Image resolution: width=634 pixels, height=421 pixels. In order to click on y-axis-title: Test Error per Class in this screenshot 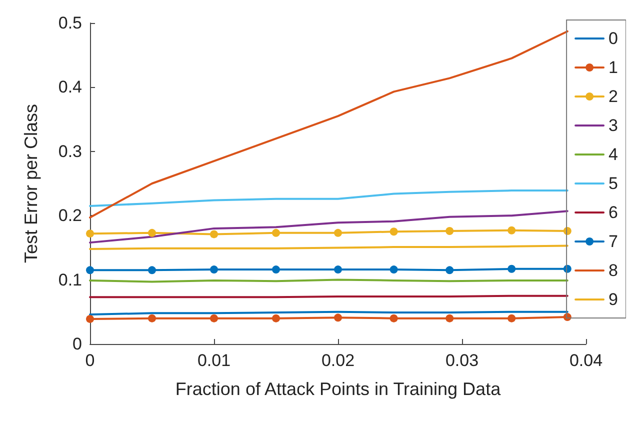, I will do `click(31, 184)`.